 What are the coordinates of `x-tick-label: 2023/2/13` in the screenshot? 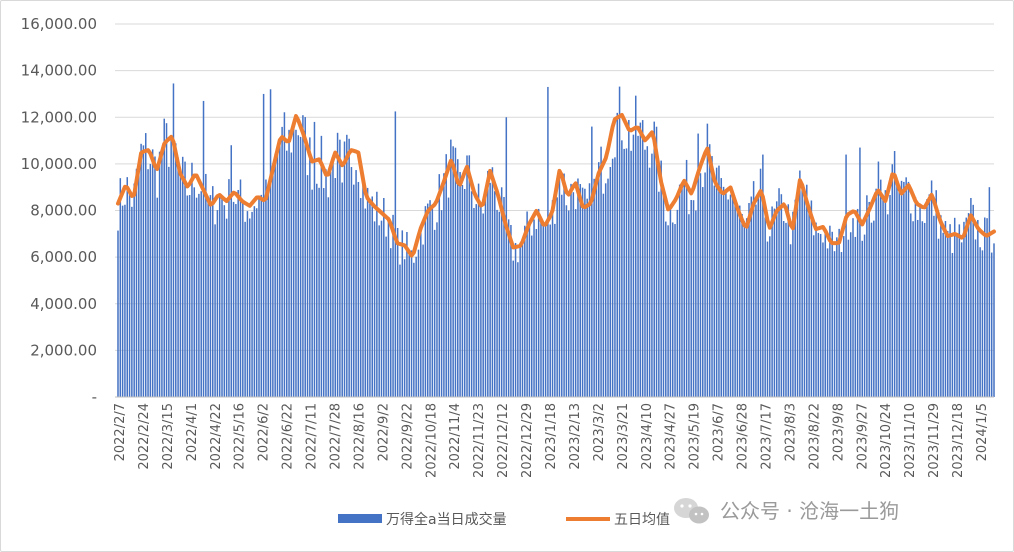 It's located at (575, 436).